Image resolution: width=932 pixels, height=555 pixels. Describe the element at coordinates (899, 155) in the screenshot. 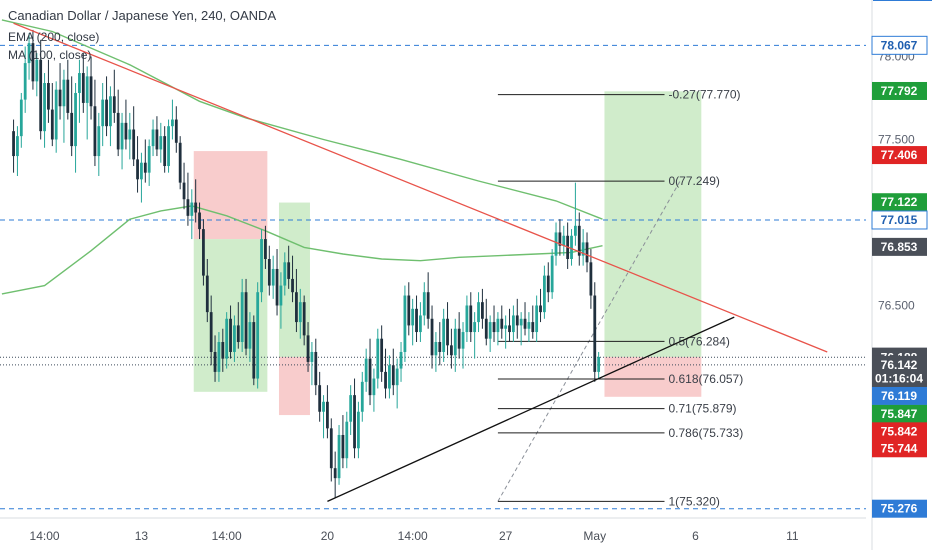

I see `price-badge-label-2: 77.406` at that location.